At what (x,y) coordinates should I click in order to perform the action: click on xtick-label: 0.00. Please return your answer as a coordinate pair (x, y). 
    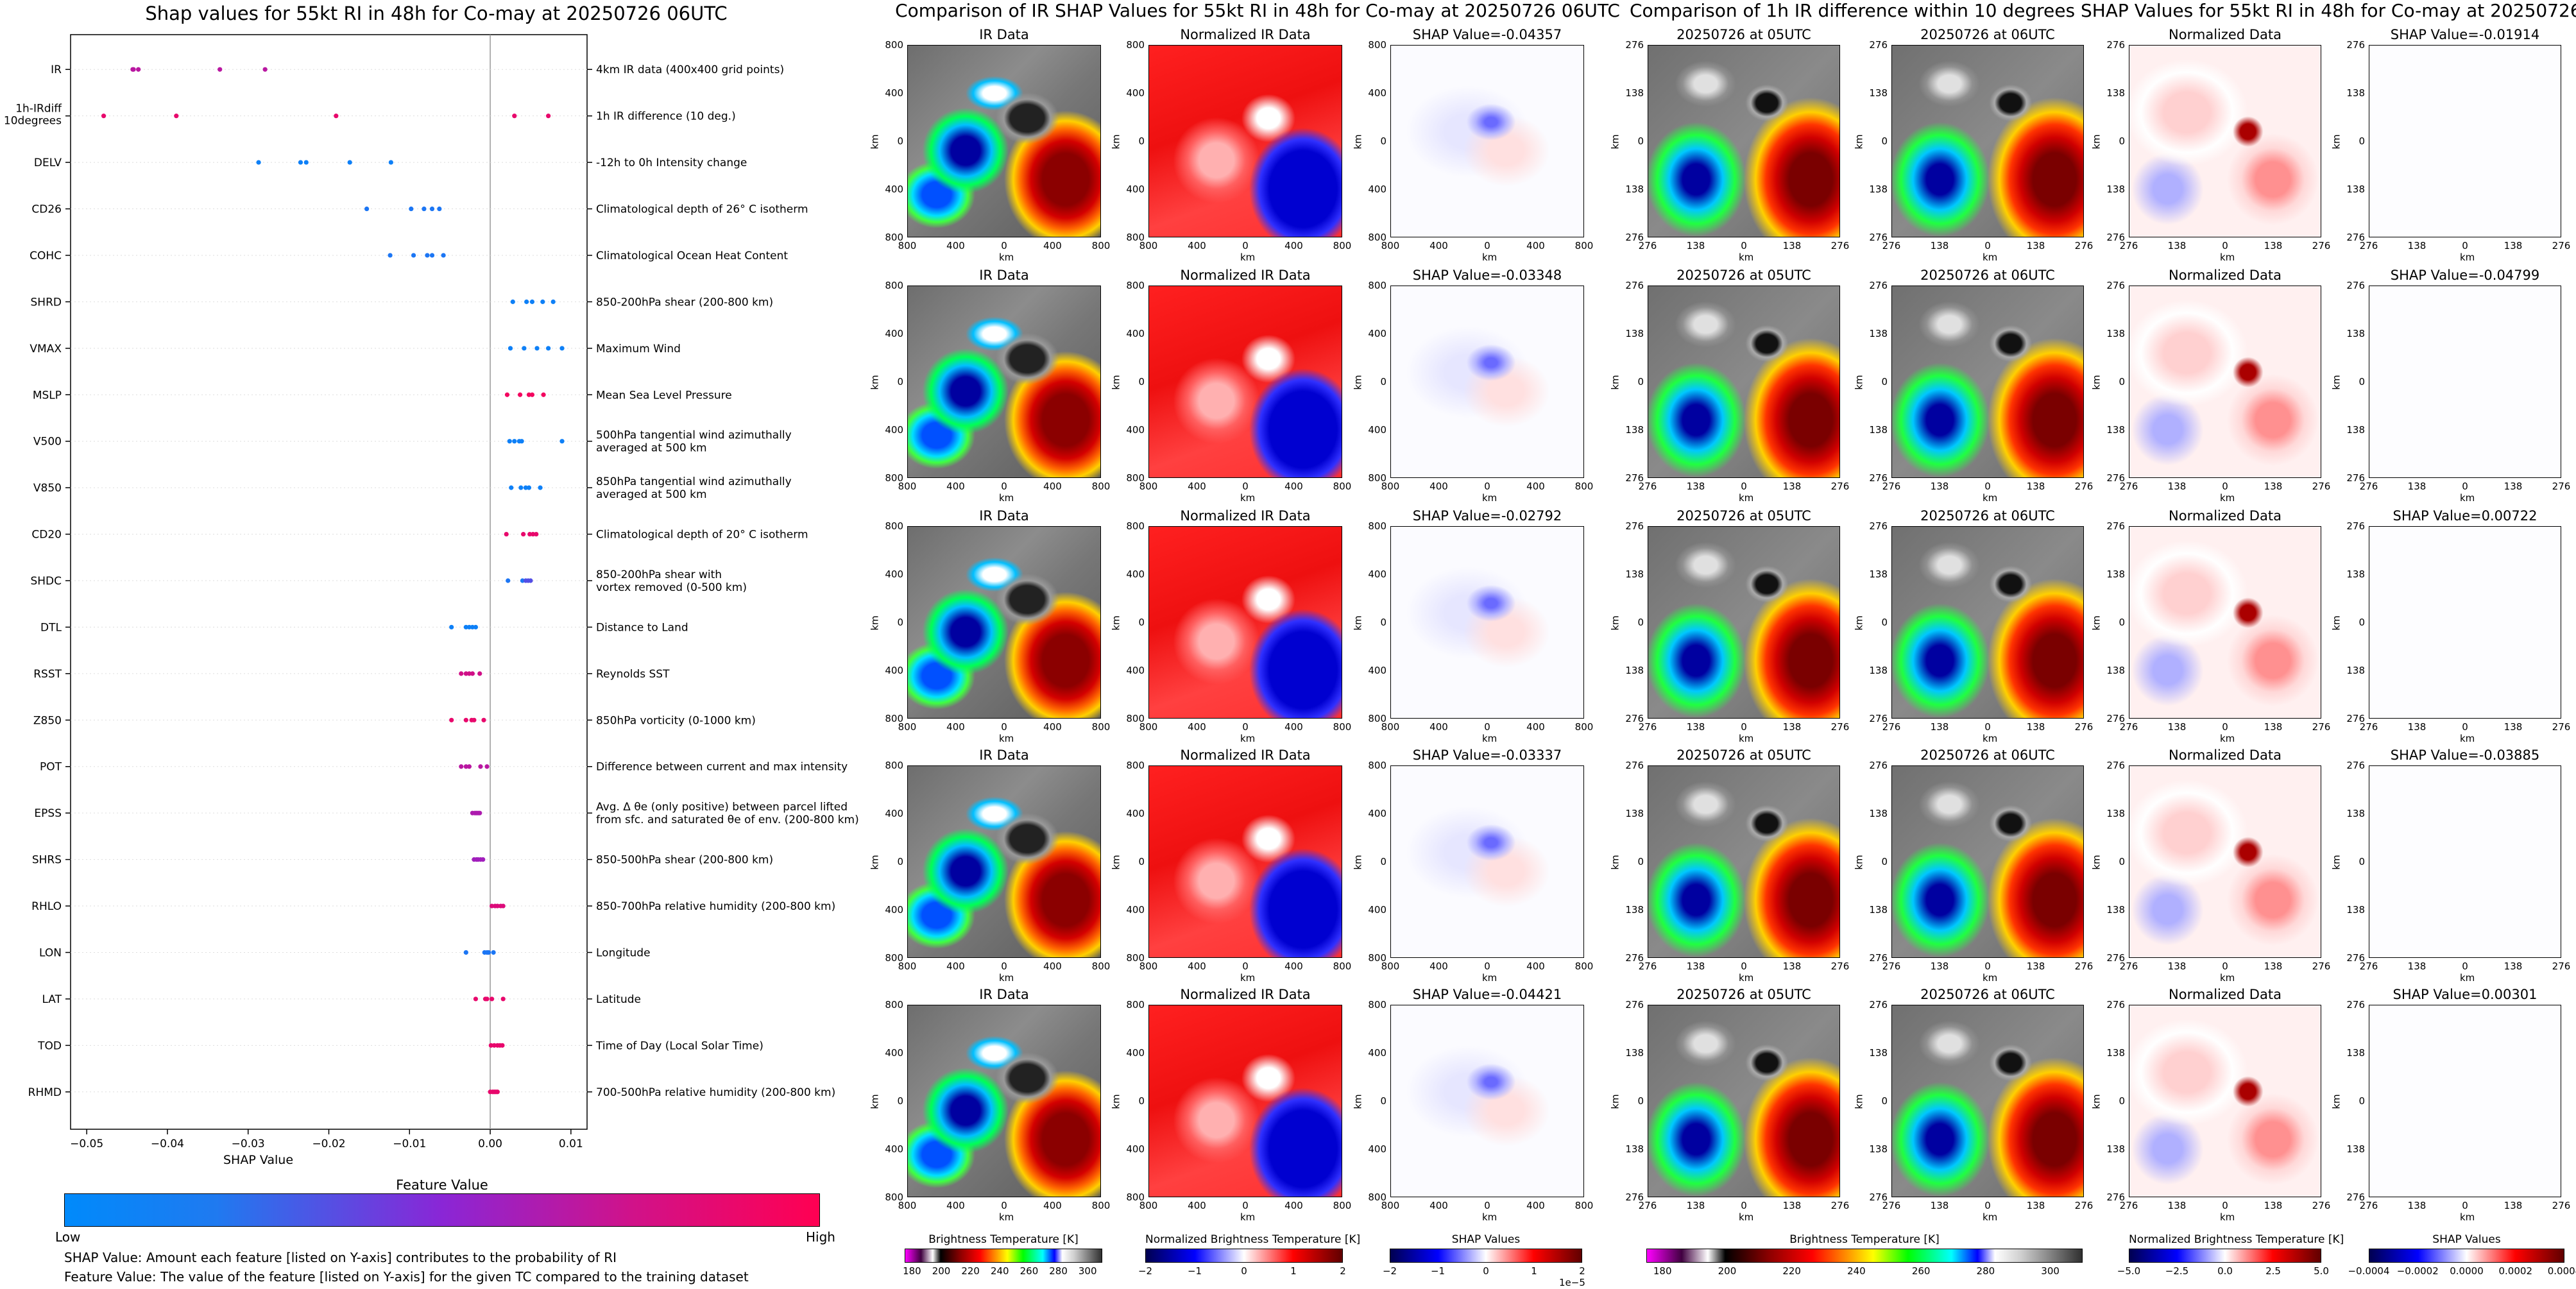
    Looking at the image, I should click on (490, 1144).